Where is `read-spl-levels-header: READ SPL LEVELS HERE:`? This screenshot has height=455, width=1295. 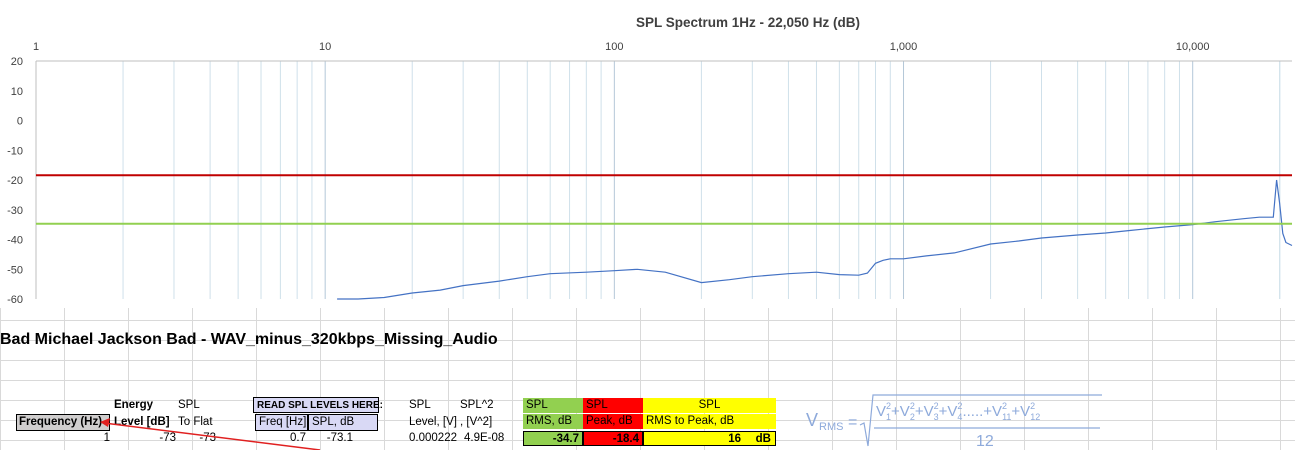
read-spl-levels-header: READ SPL LEVELS HERE: is located at coordinates (318, 405).